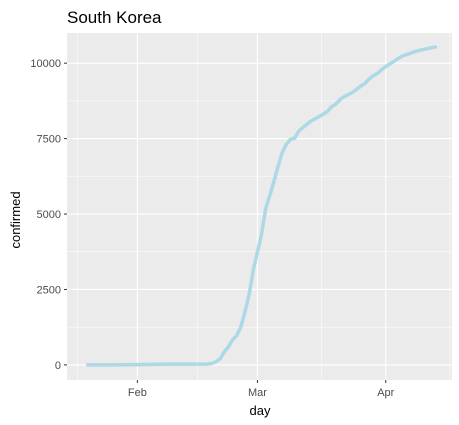  What do you see at coordinates (137, 393) in the screenshot?
I see `x-tick-label: Feb` at bounding box center [137, 393].